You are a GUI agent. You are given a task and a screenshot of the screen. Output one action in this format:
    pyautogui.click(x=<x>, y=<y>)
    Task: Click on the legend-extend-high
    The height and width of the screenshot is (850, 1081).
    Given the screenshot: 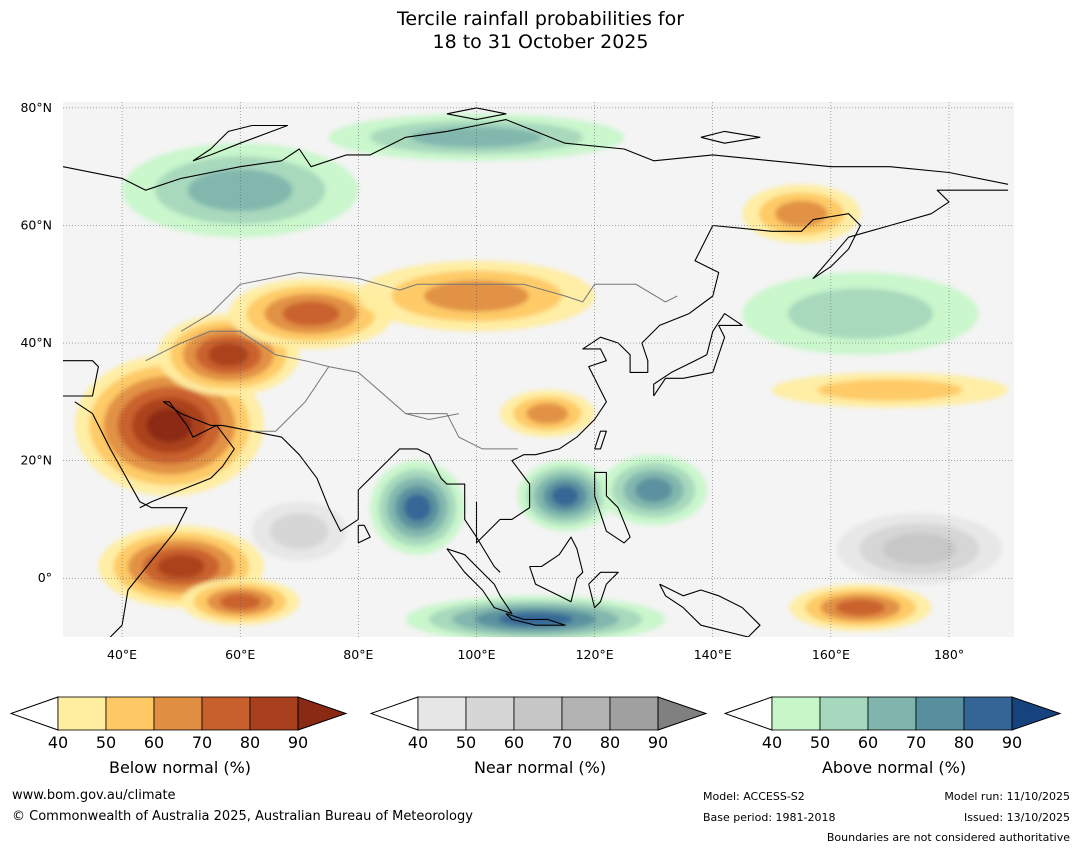 What is the action you would take?
    pyautogui.click(x=322, y=713)
    